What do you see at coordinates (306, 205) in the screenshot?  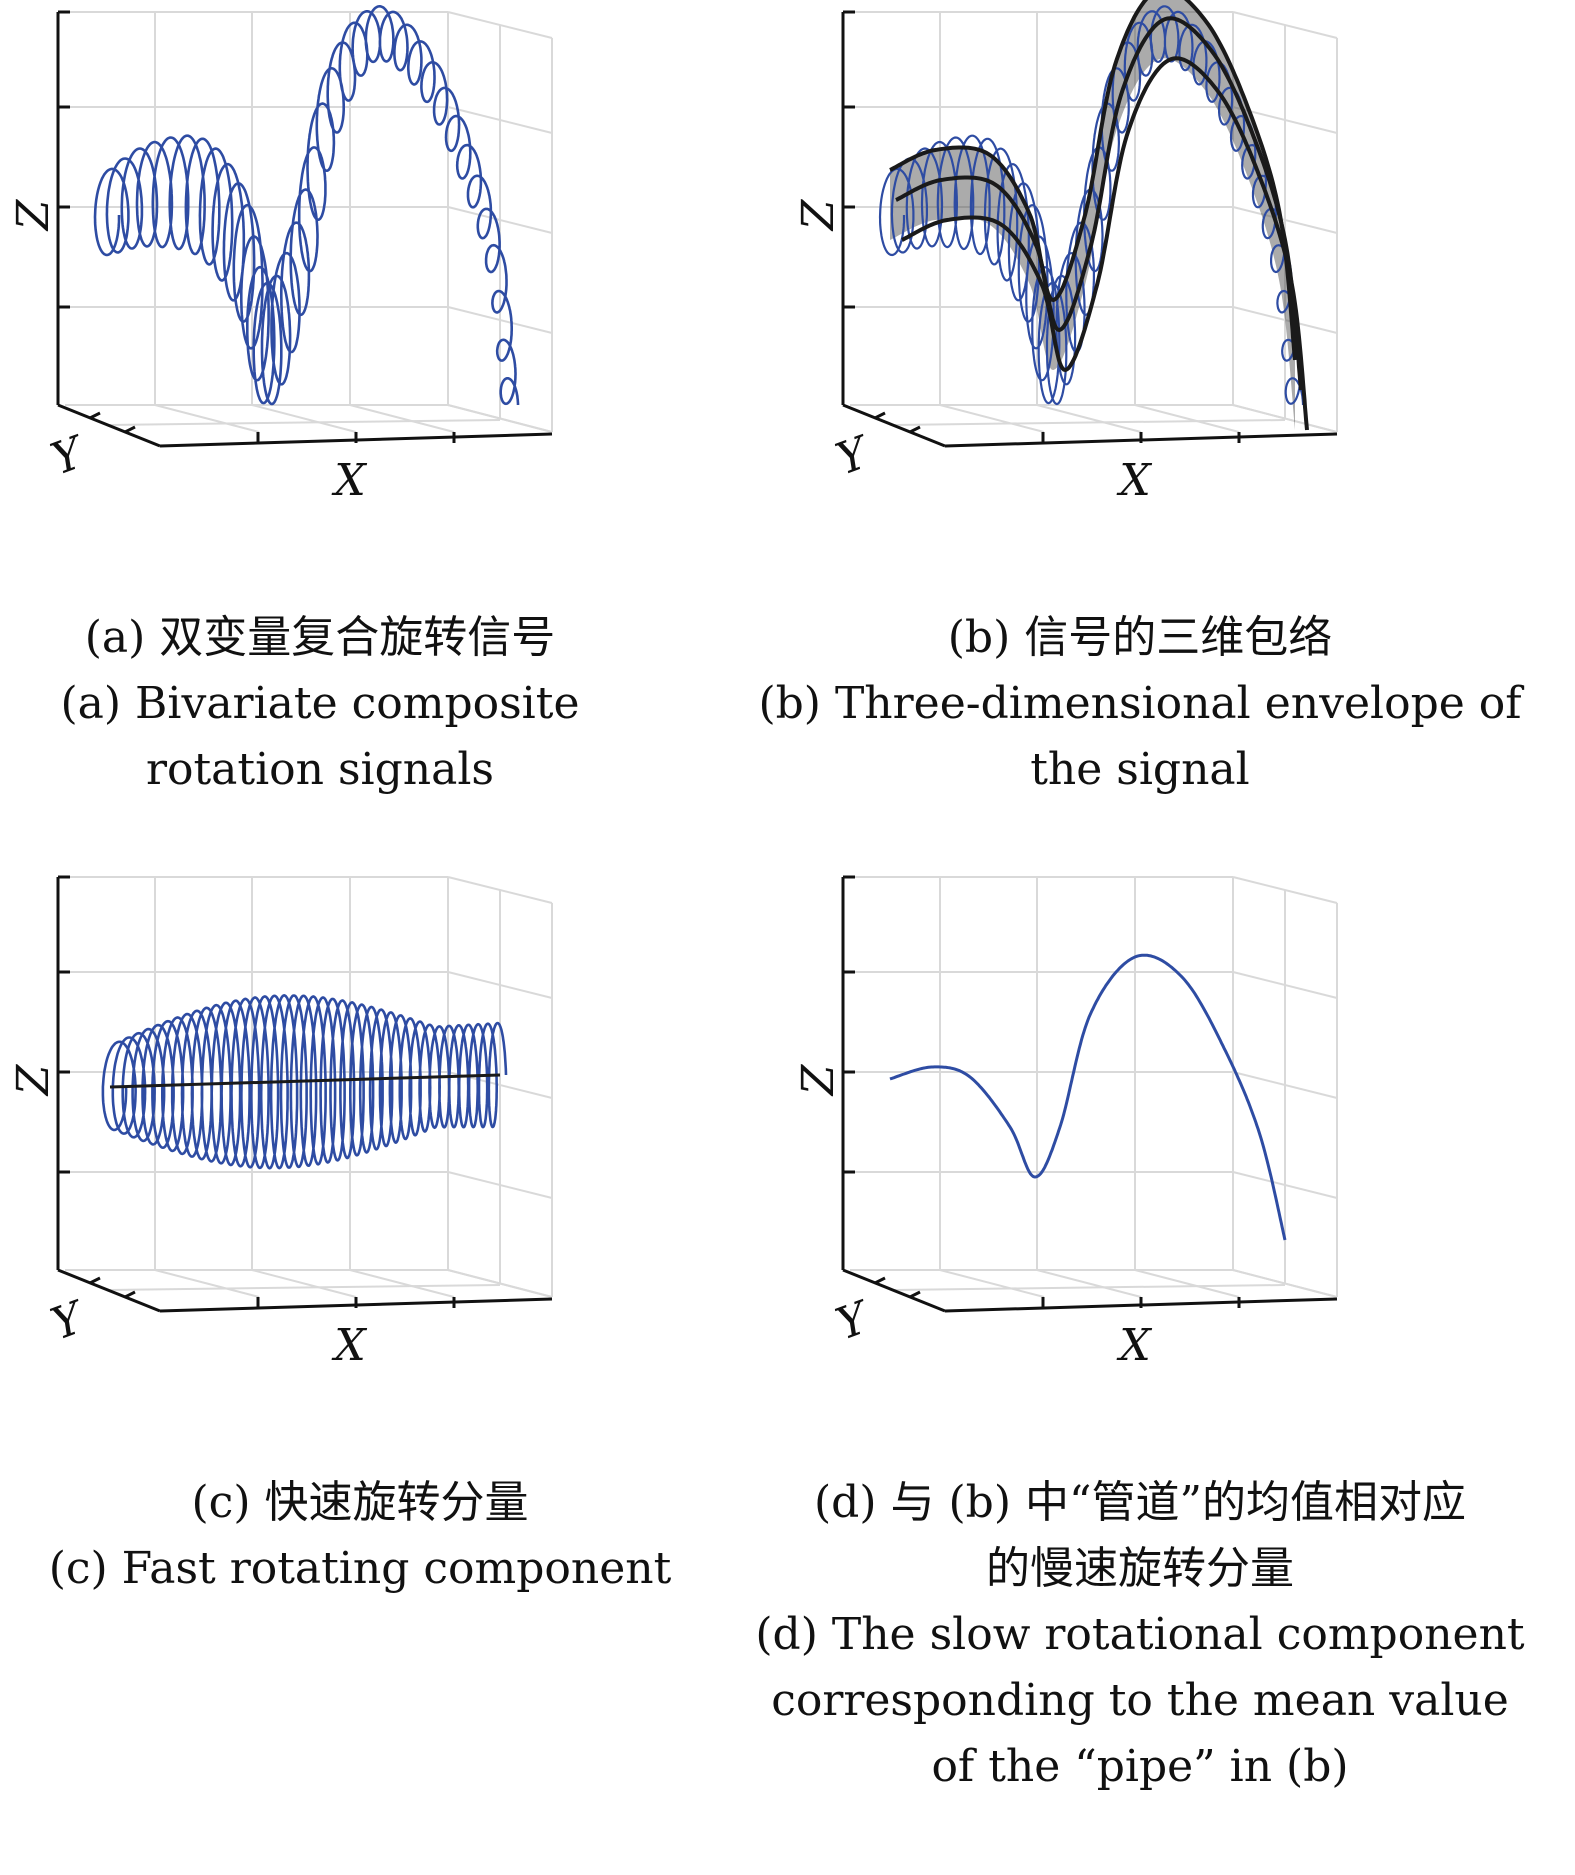 I see `series-composite-signal` at bounding box center [306, 205].